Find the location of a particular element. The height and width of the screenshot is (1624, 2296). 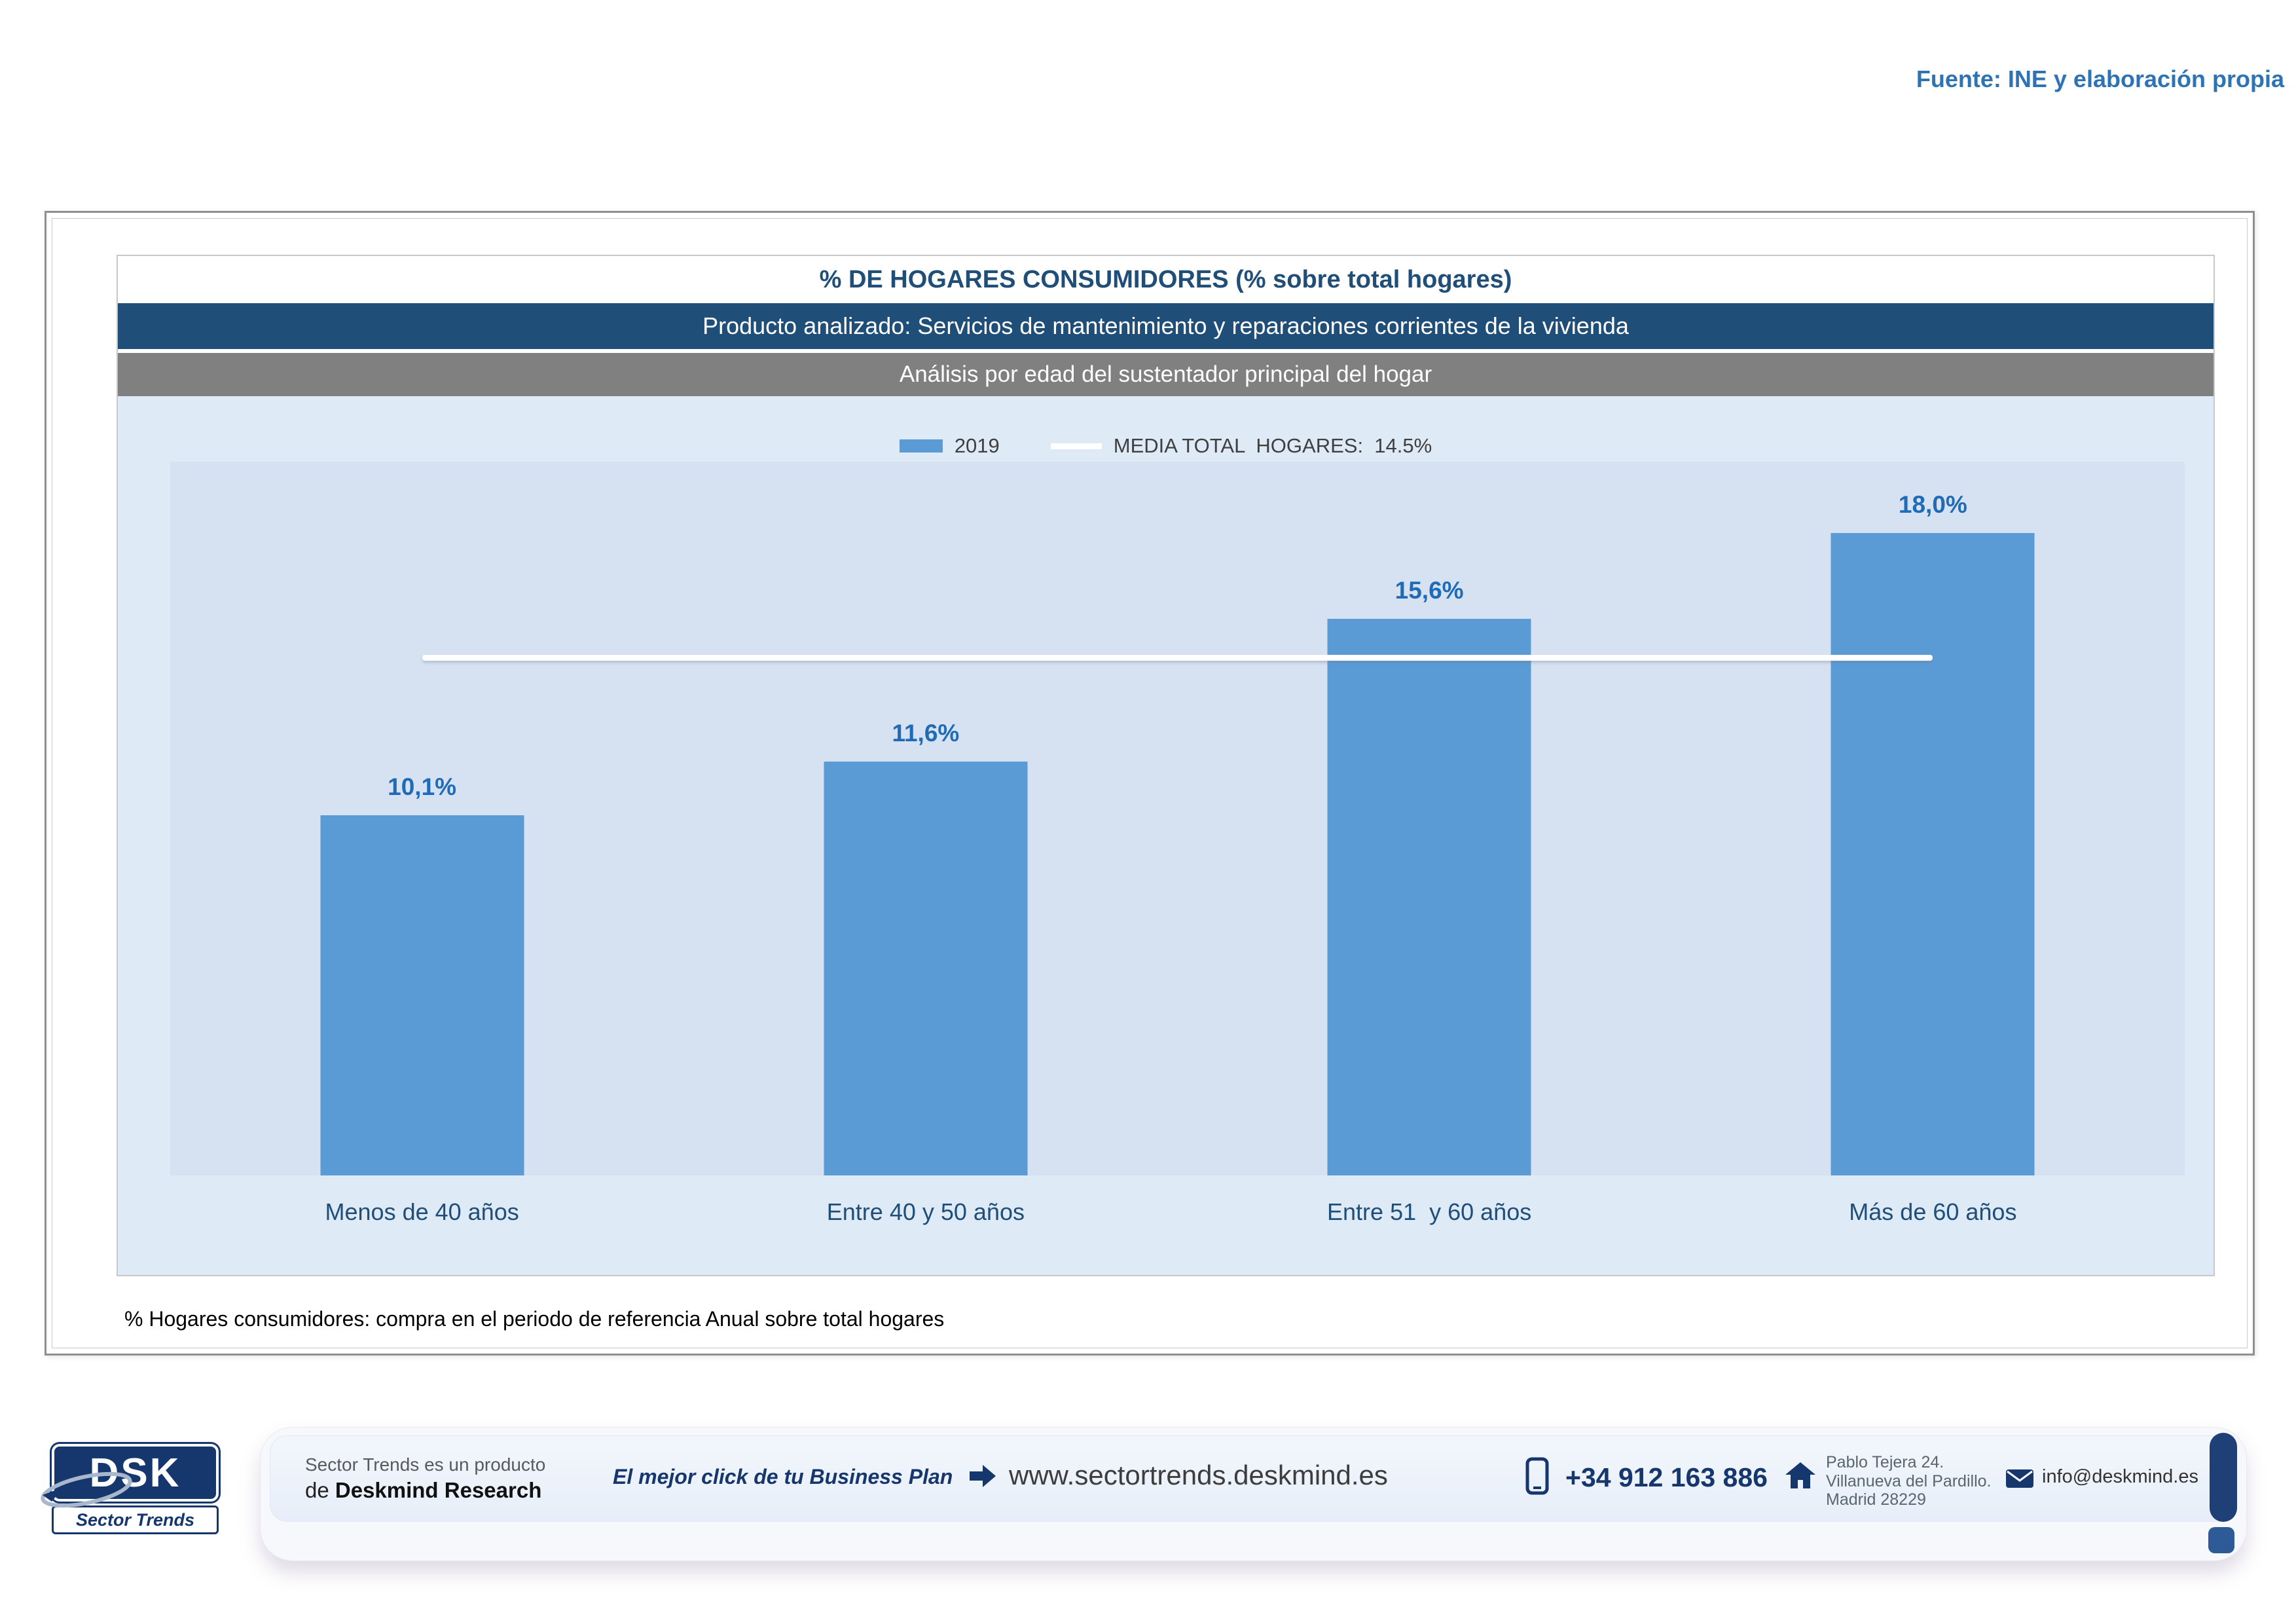

category-label: Entre 40 y 50 años is located at coordinates (925, 1211).